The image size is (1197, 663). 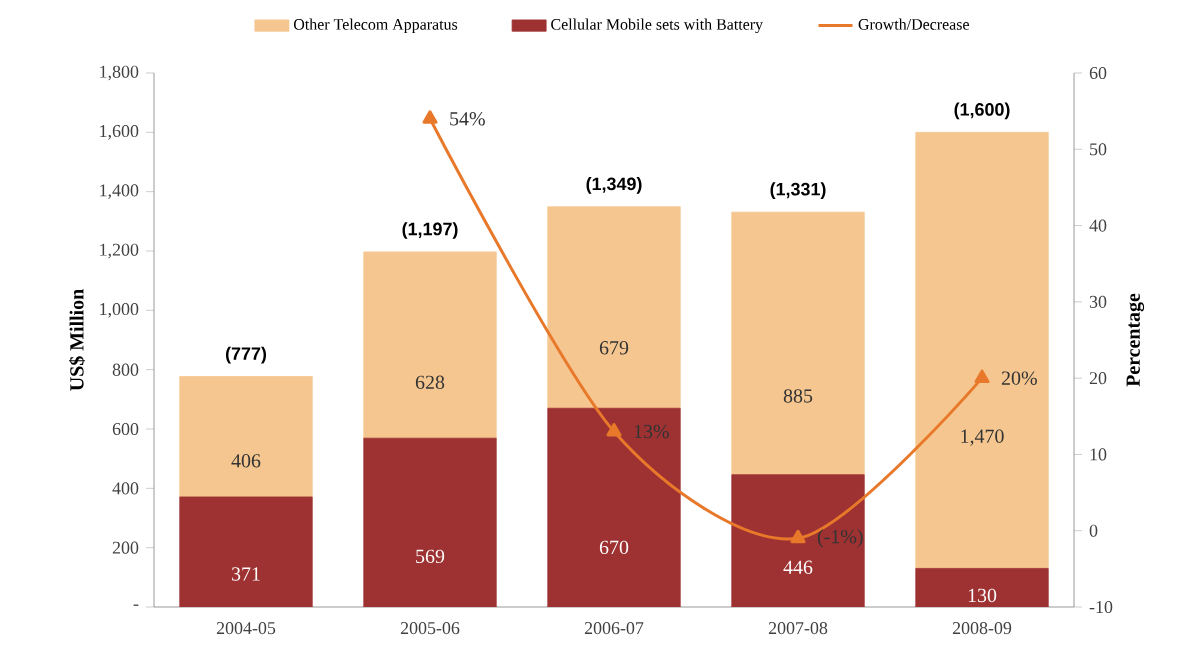 I want to click on data-label: 371, so click(x=246, y=574).